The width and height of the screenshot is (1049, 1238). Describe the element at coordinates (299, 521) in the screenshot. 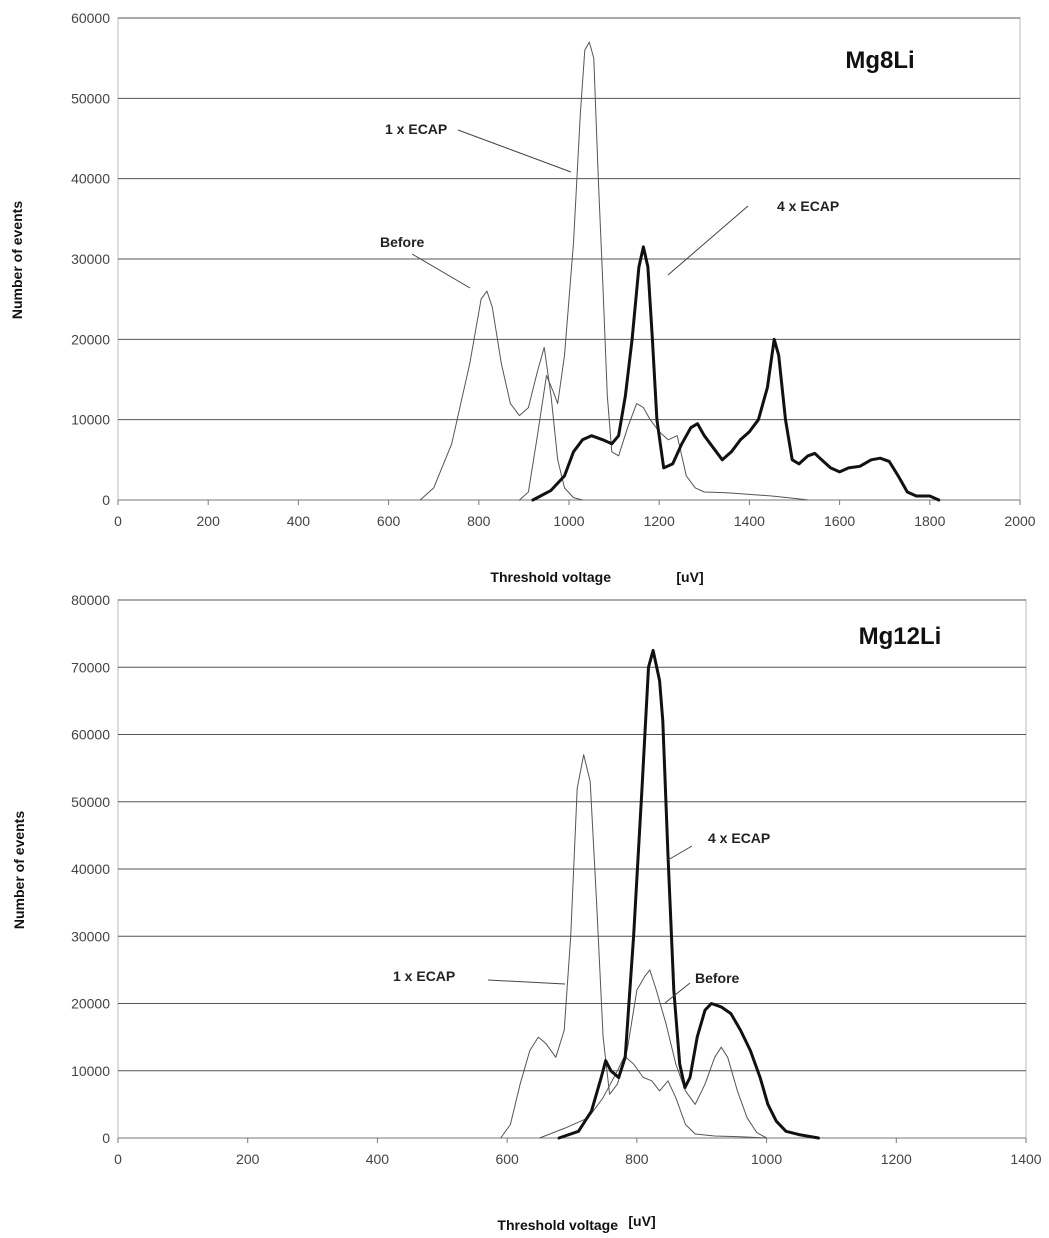

I see `x-tick-label-mg8li: 400` at that location.